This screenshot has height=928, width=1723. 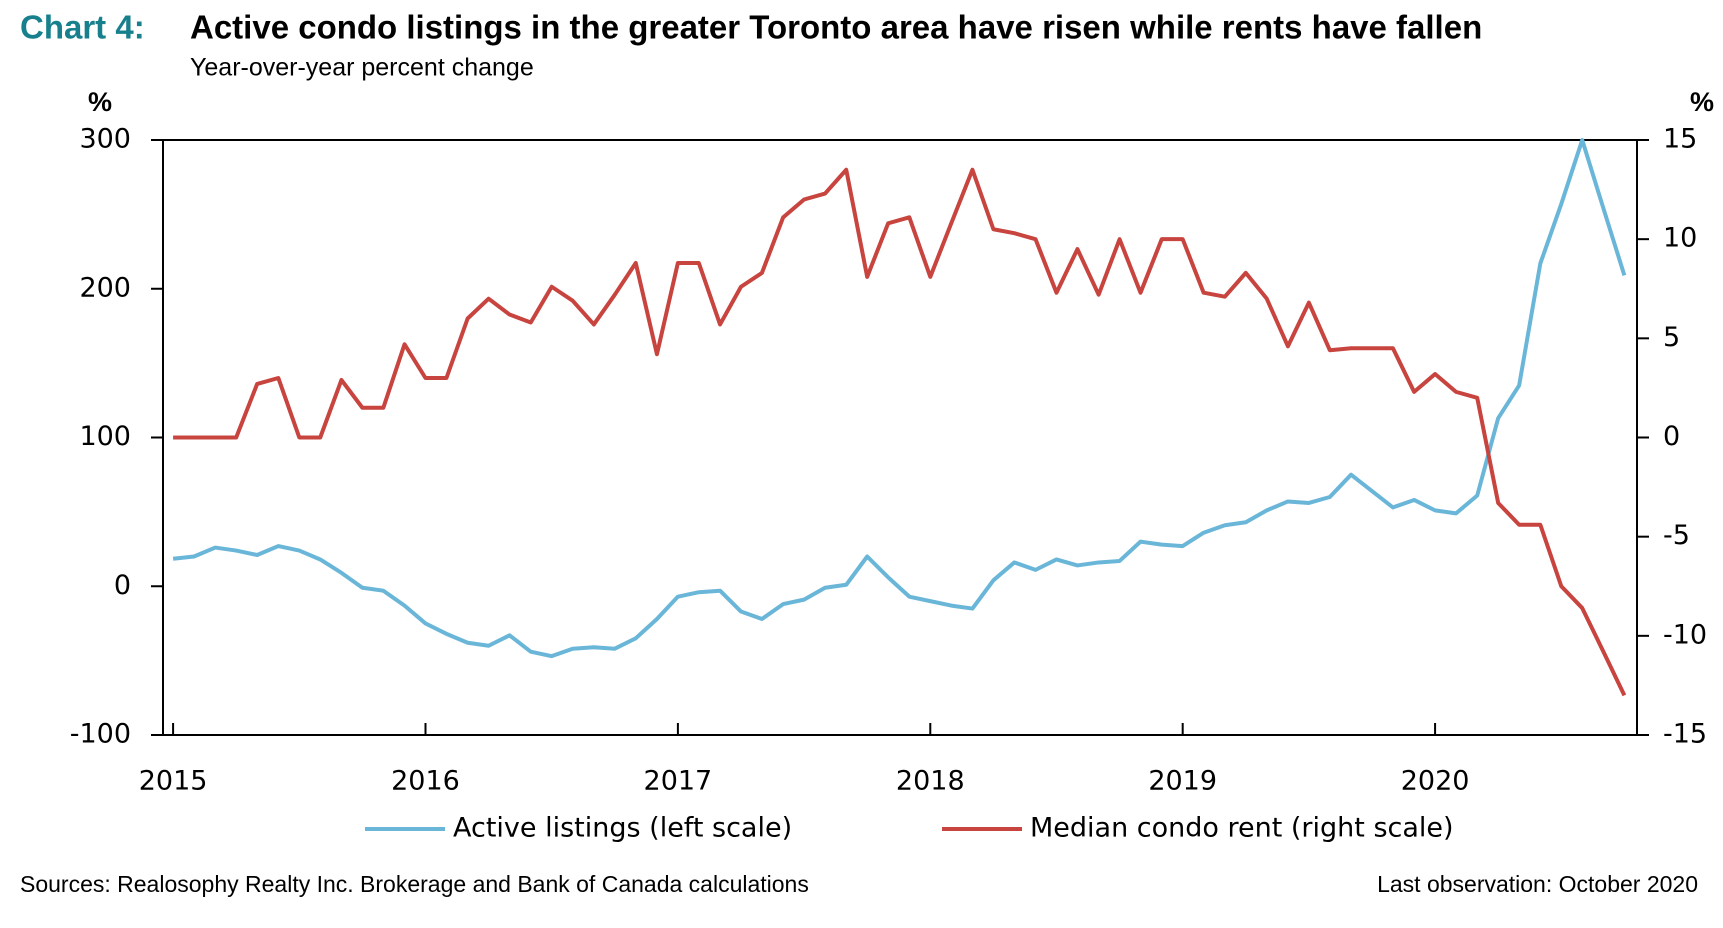 I want to click on last-observation: Last observation: October 2020, so click(x=1537, y=884).